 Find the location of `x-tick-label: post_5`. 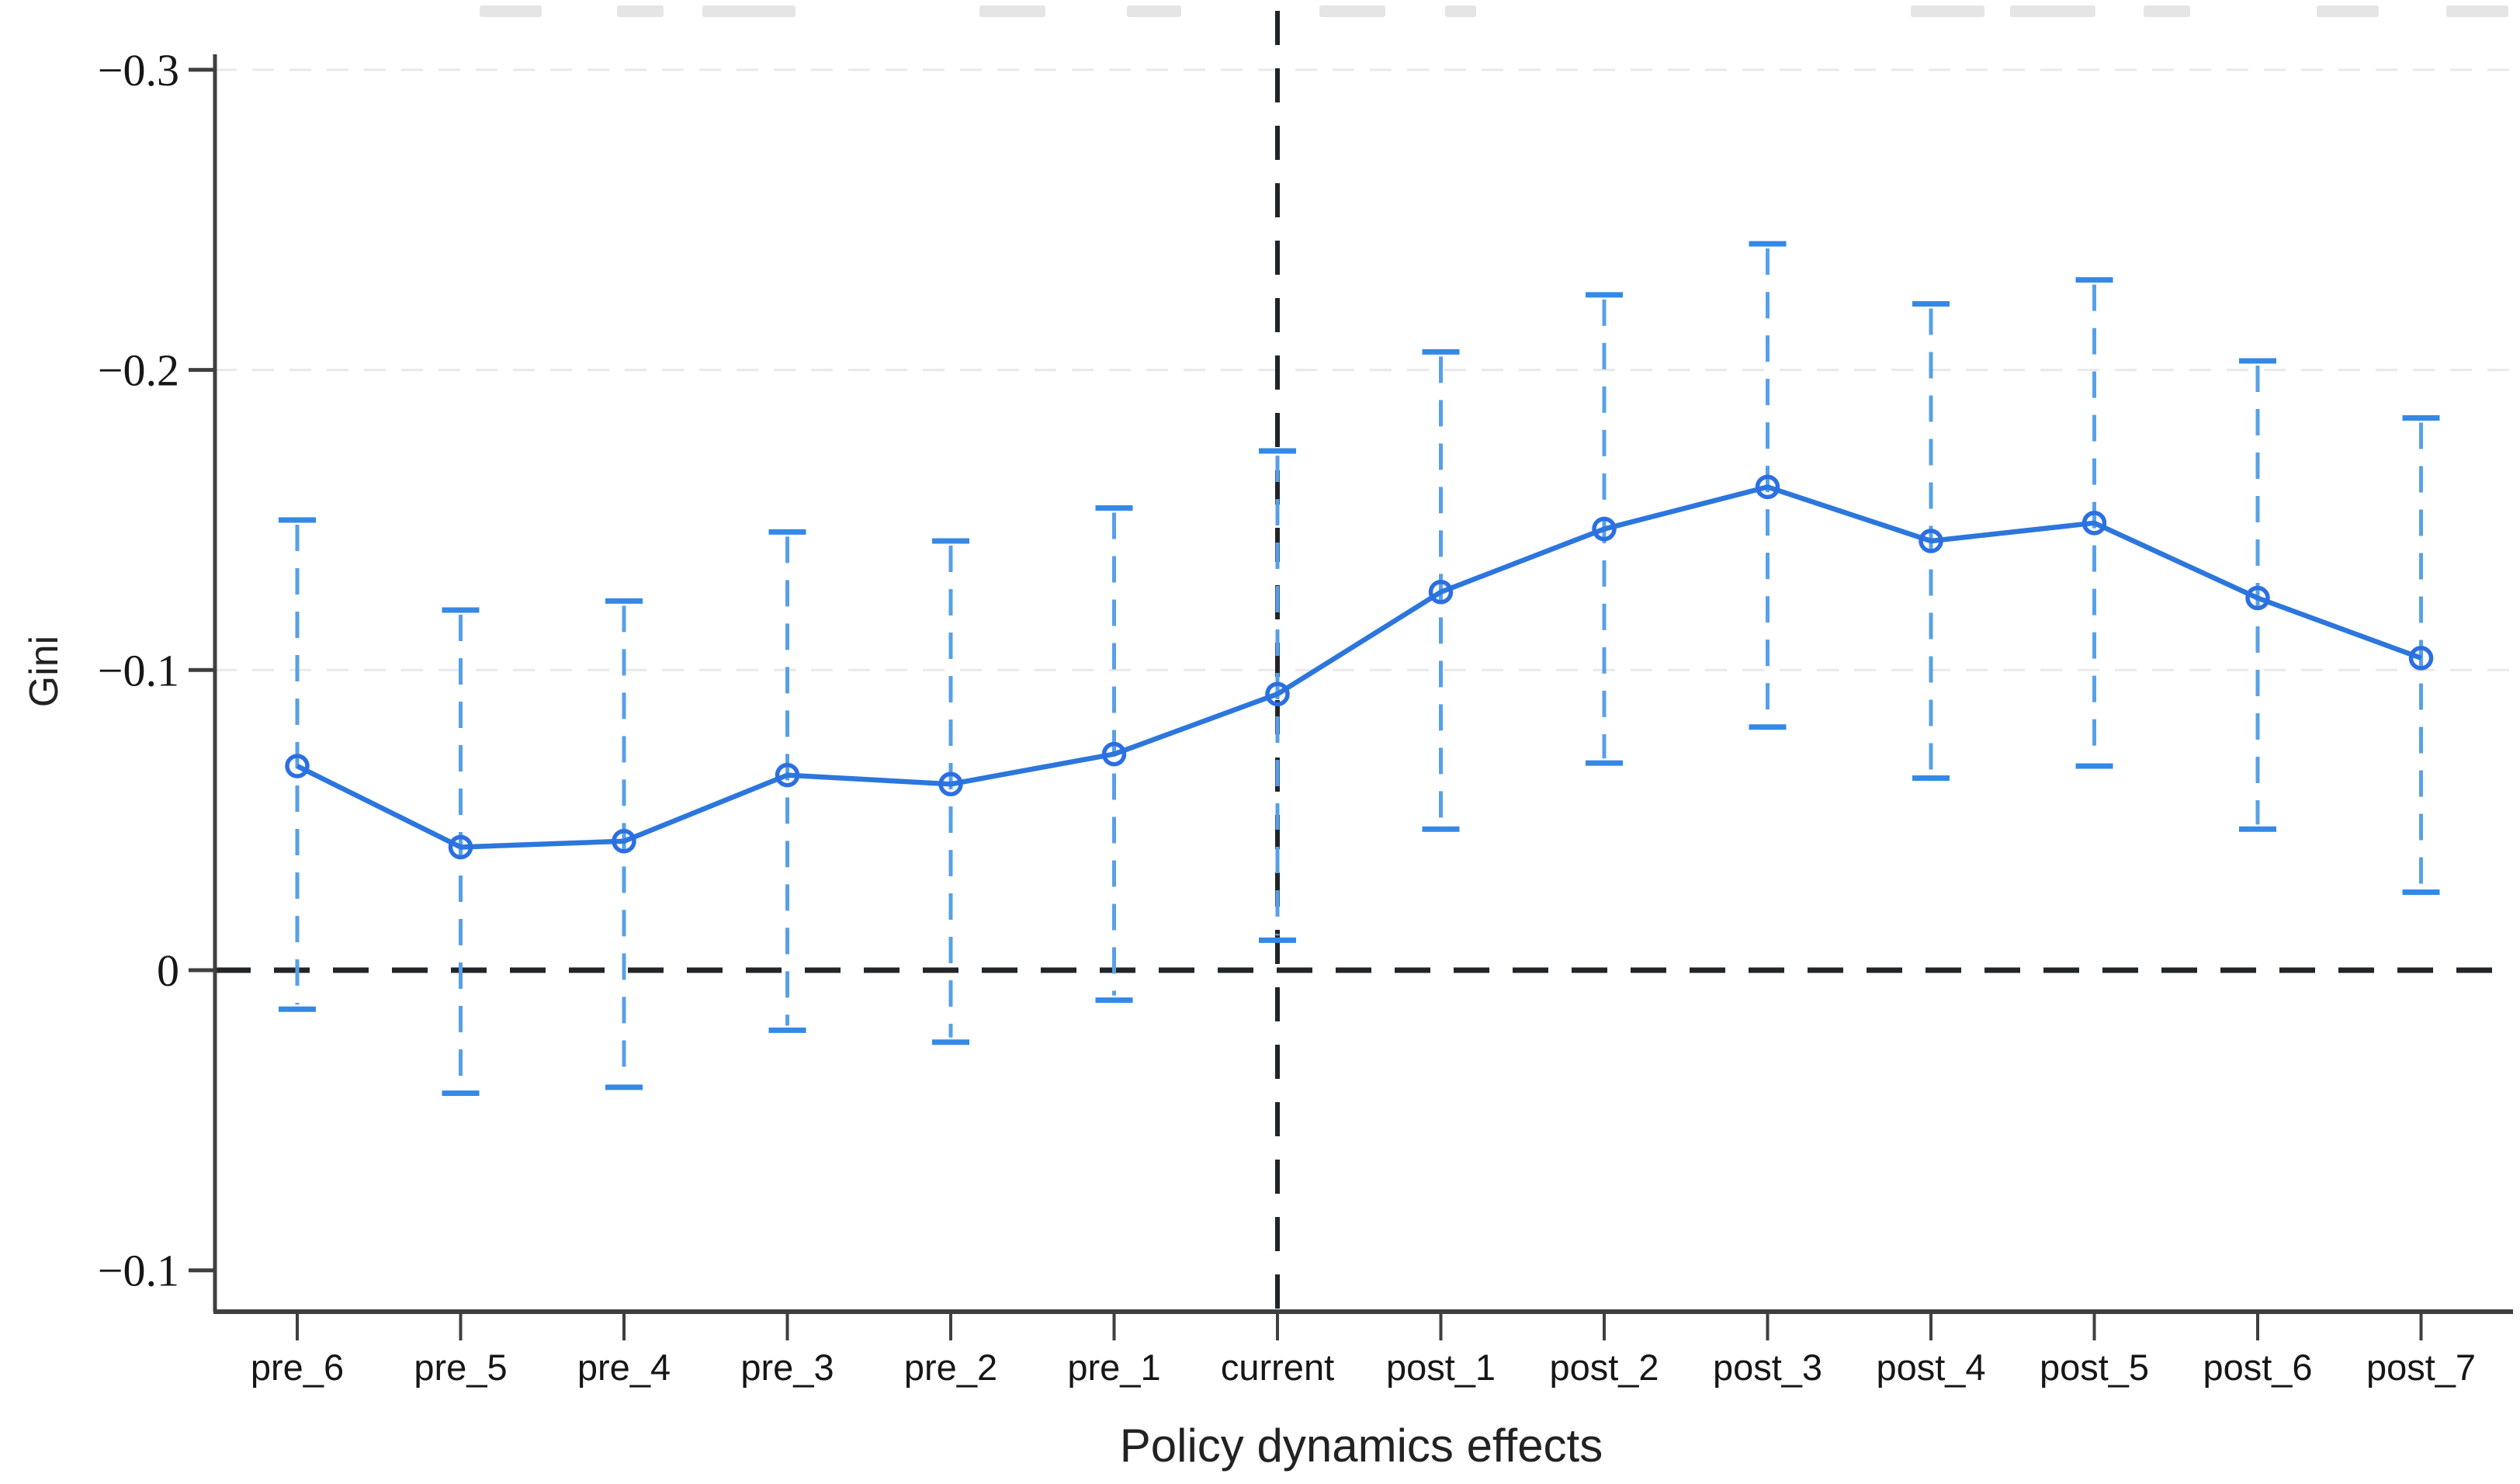

x-tick-label: post_5 is located at coordinates (2094, 1367).